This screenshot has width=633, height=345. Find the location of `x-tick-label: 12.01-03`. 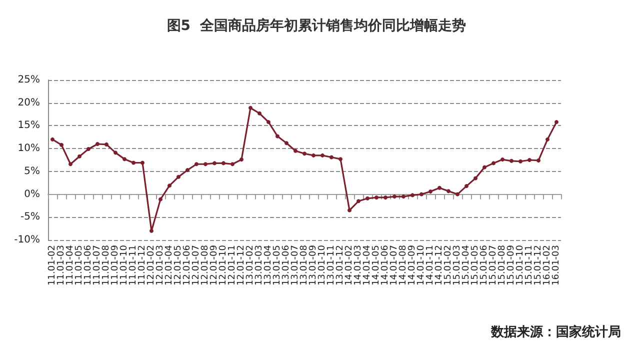

x-tick-label: 12.01-03 is located at coordinates (161, 265).